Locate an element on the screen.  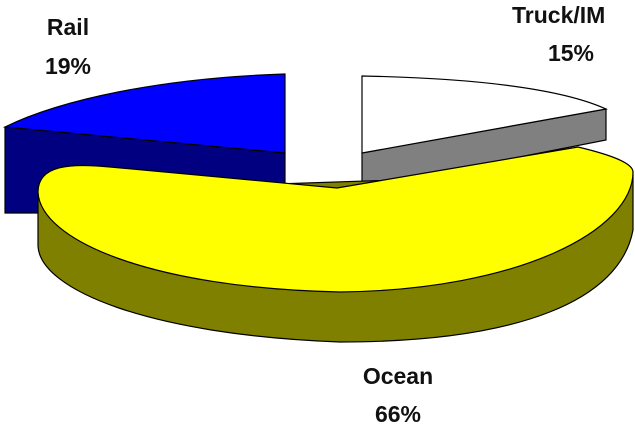
label-truck-im-percent: 15% is located at coordinates (571, 53).